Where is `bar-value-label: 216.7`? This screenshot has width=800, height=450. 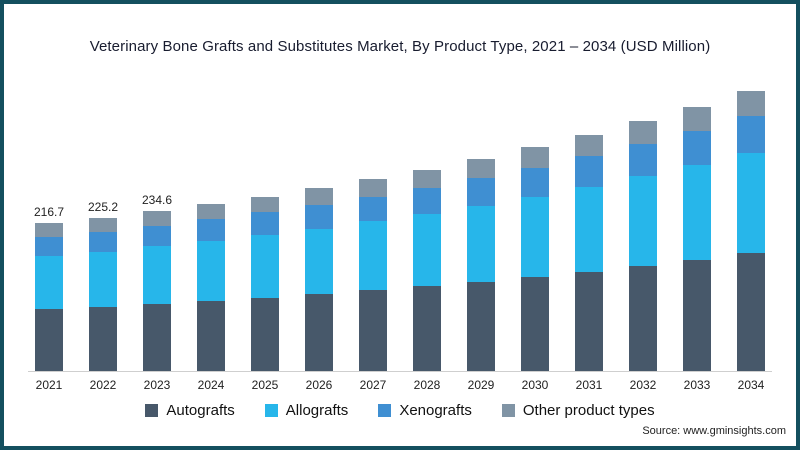 bar-value-label: 216.7 is located at coordinates (49, 212).